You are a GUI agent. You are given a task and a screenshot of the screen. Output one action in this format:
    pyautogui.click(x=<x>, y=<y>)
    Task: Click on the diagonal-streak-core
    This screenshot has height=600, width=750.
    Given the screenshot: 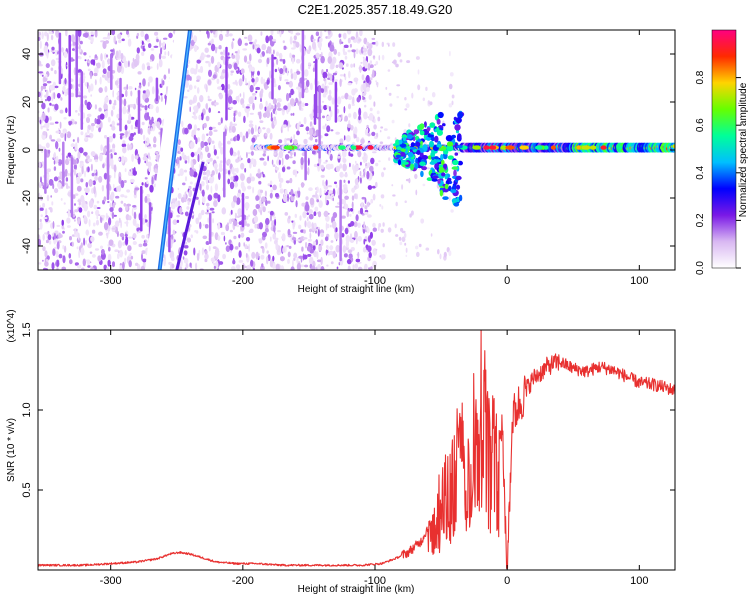 What is the action you would take?
    pyautogui.click(x=175, y=150)
    